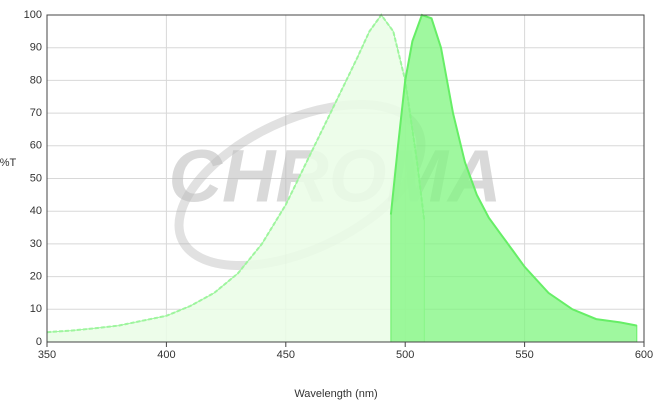 The width and height of the screenshot is (664, 409). Describe the element at coordinates (524, 355) in the screenshot. I see `x-tick-label: 550` at that location.